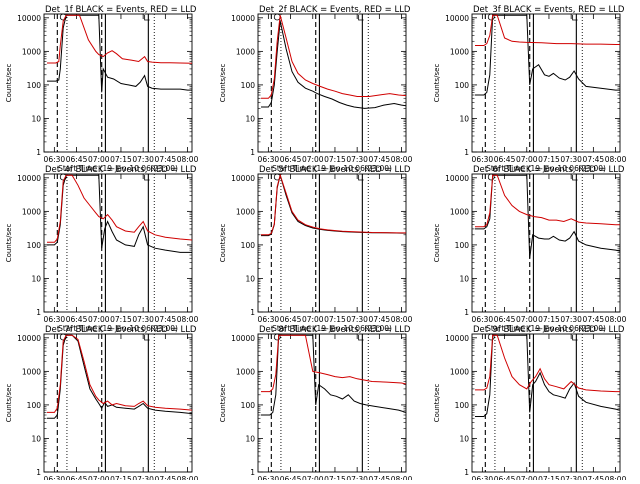 The height and width of the screenshot is (484, 640). I want to click on panel-title: Det_2f BLACK = Events, RED = LLD, so click(335, 10).